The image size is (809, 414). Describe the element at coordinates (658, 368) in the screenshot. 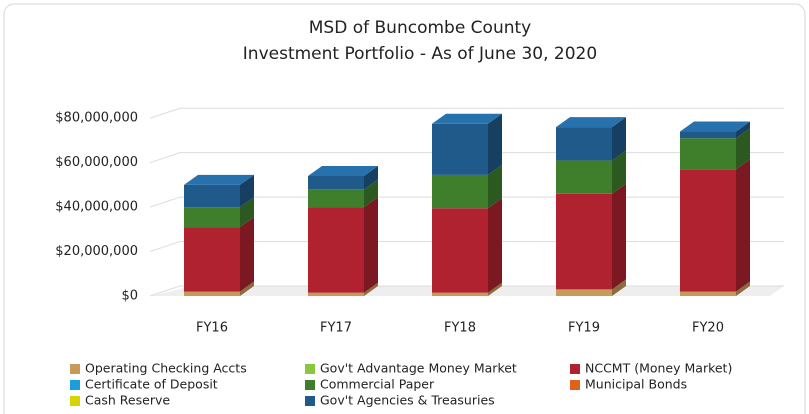

I see `legend-label: NCCMT (Money Market)` at that location.